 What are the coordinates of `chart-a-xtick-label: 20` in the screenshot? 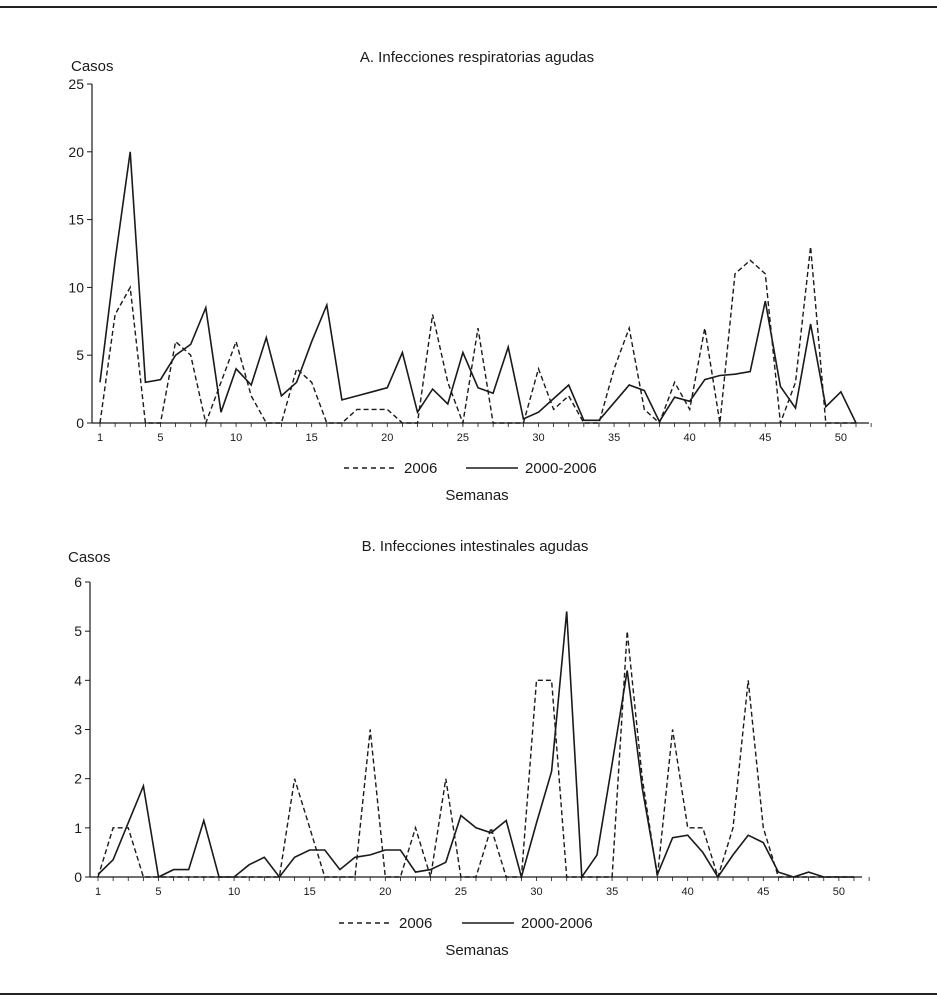 It's located at (387, 438).